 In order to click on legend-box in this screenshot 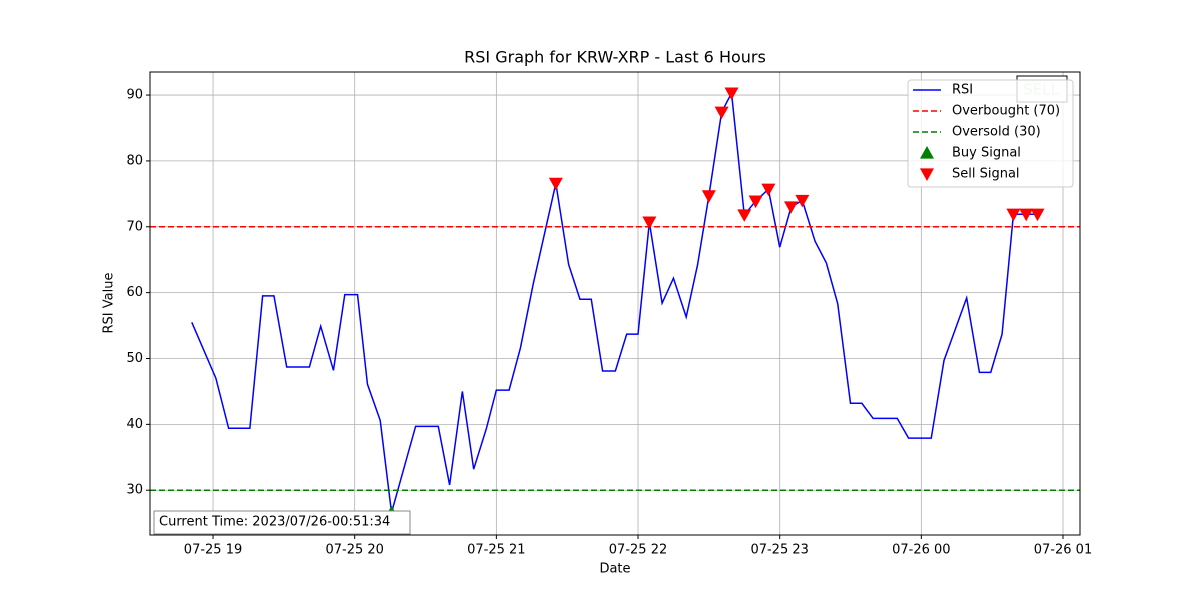, I will do `click(990, 133)`.